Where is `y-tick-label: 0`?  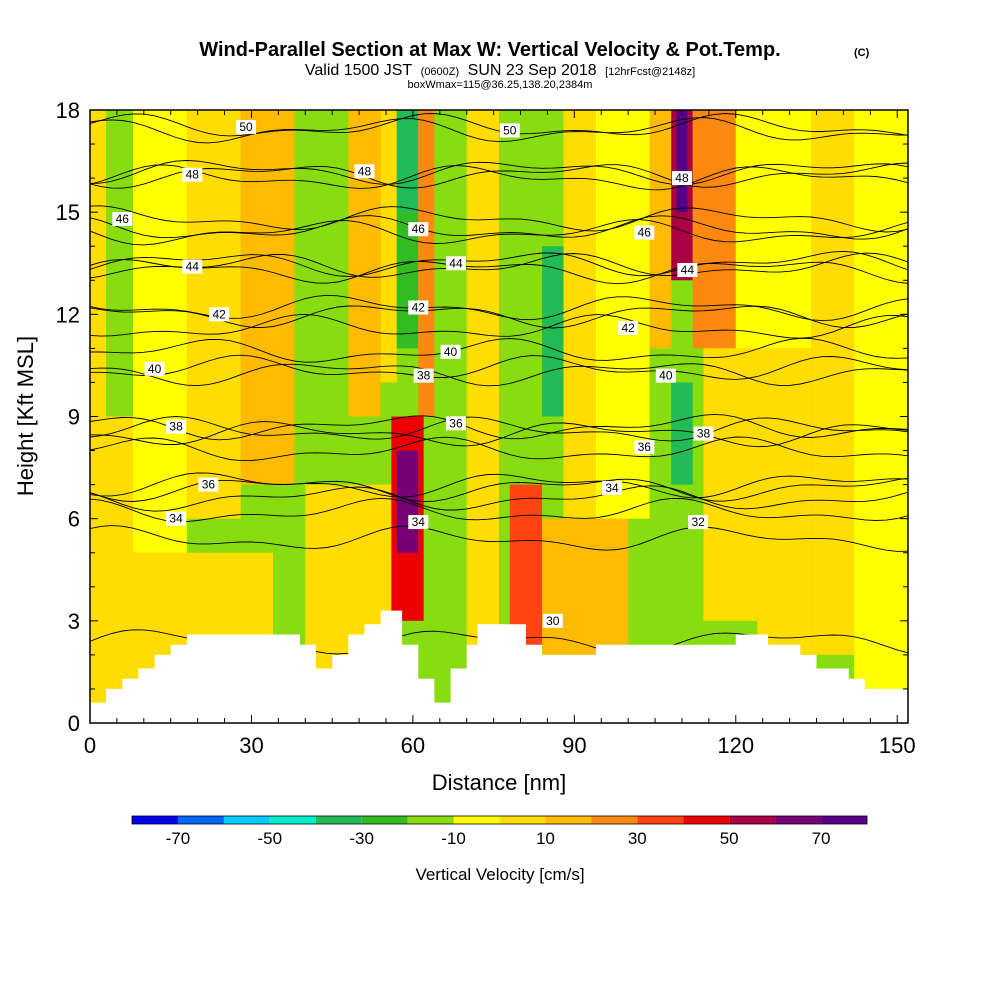 y-tick-label: 0 is located at coordinates (74, 723).